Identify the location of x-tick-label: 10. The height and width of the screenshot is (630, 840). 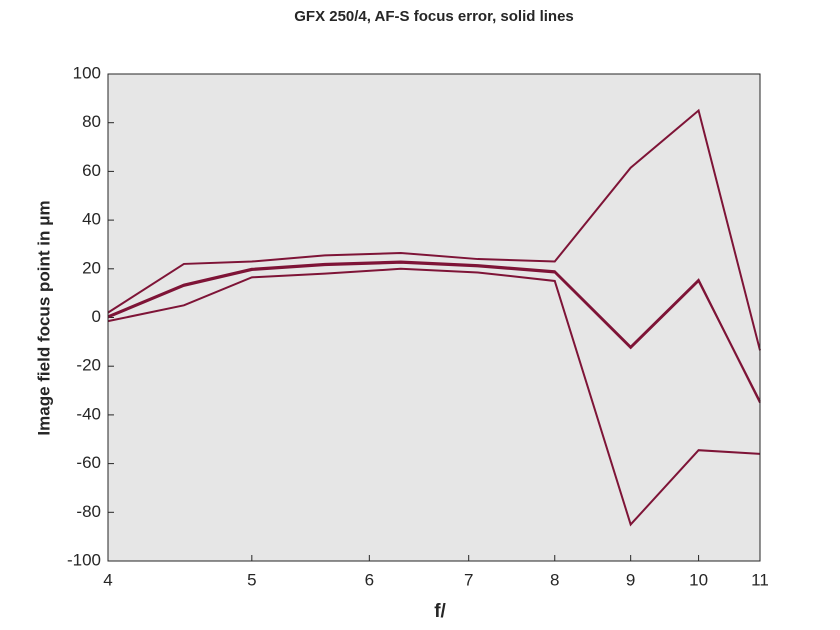
(698, 579).